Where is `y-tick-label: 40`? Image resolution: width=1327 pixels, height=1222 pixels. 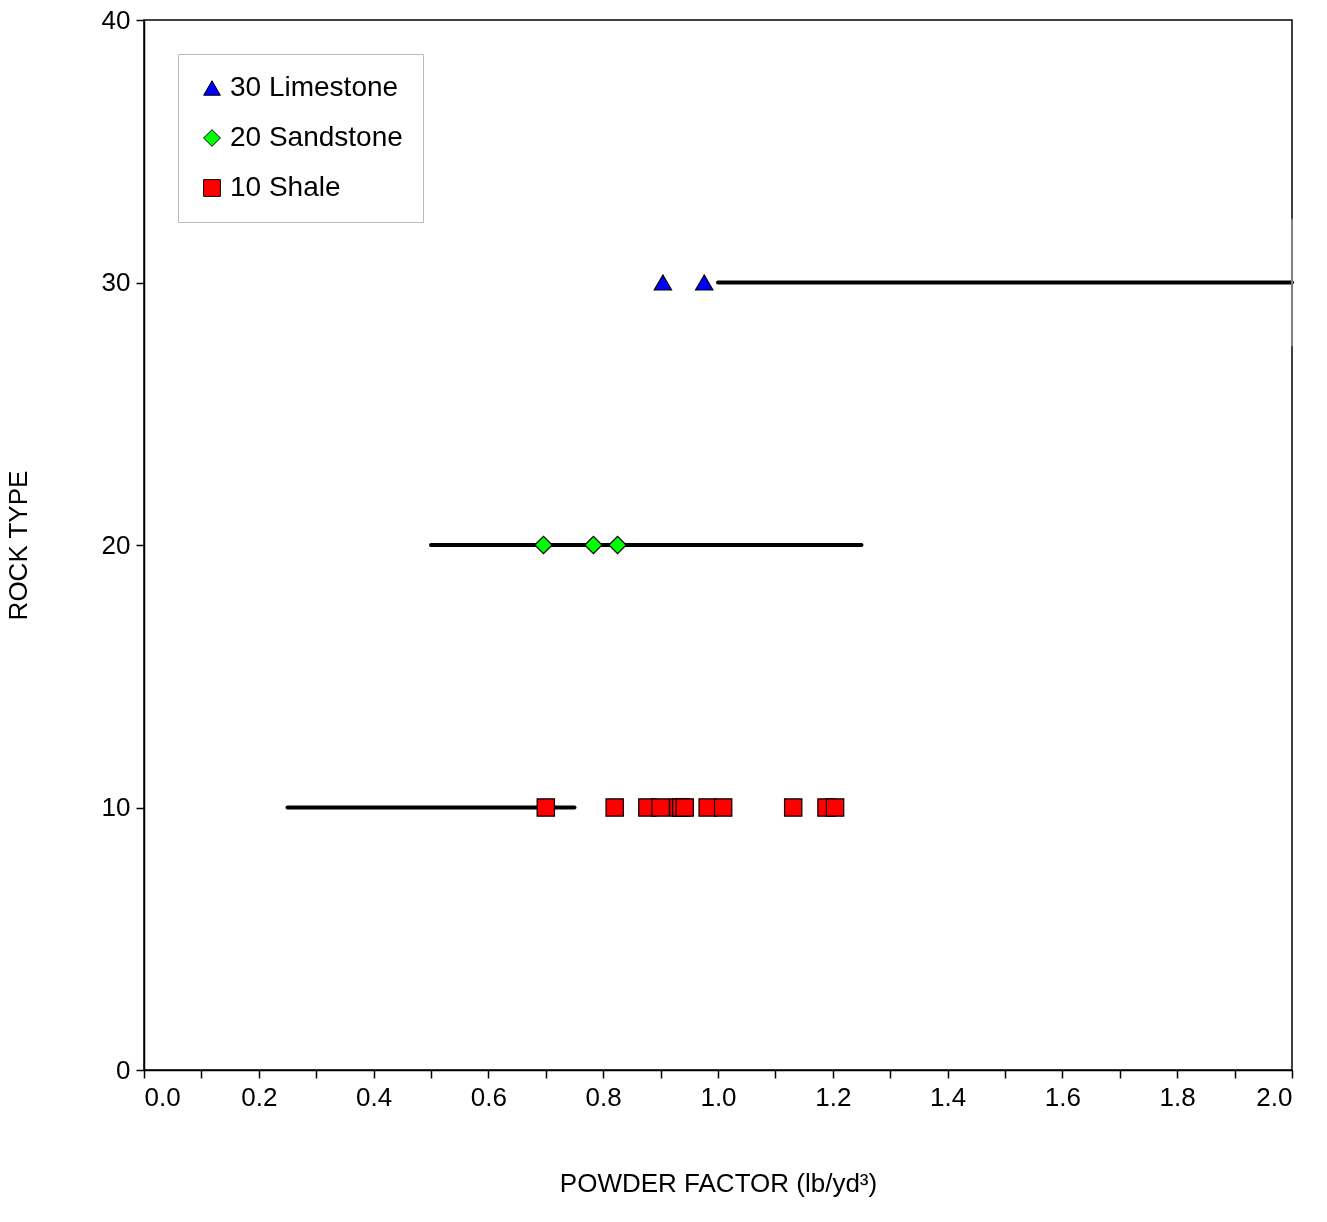 y-tick-label: 40 is located at coordinates (116, 19).